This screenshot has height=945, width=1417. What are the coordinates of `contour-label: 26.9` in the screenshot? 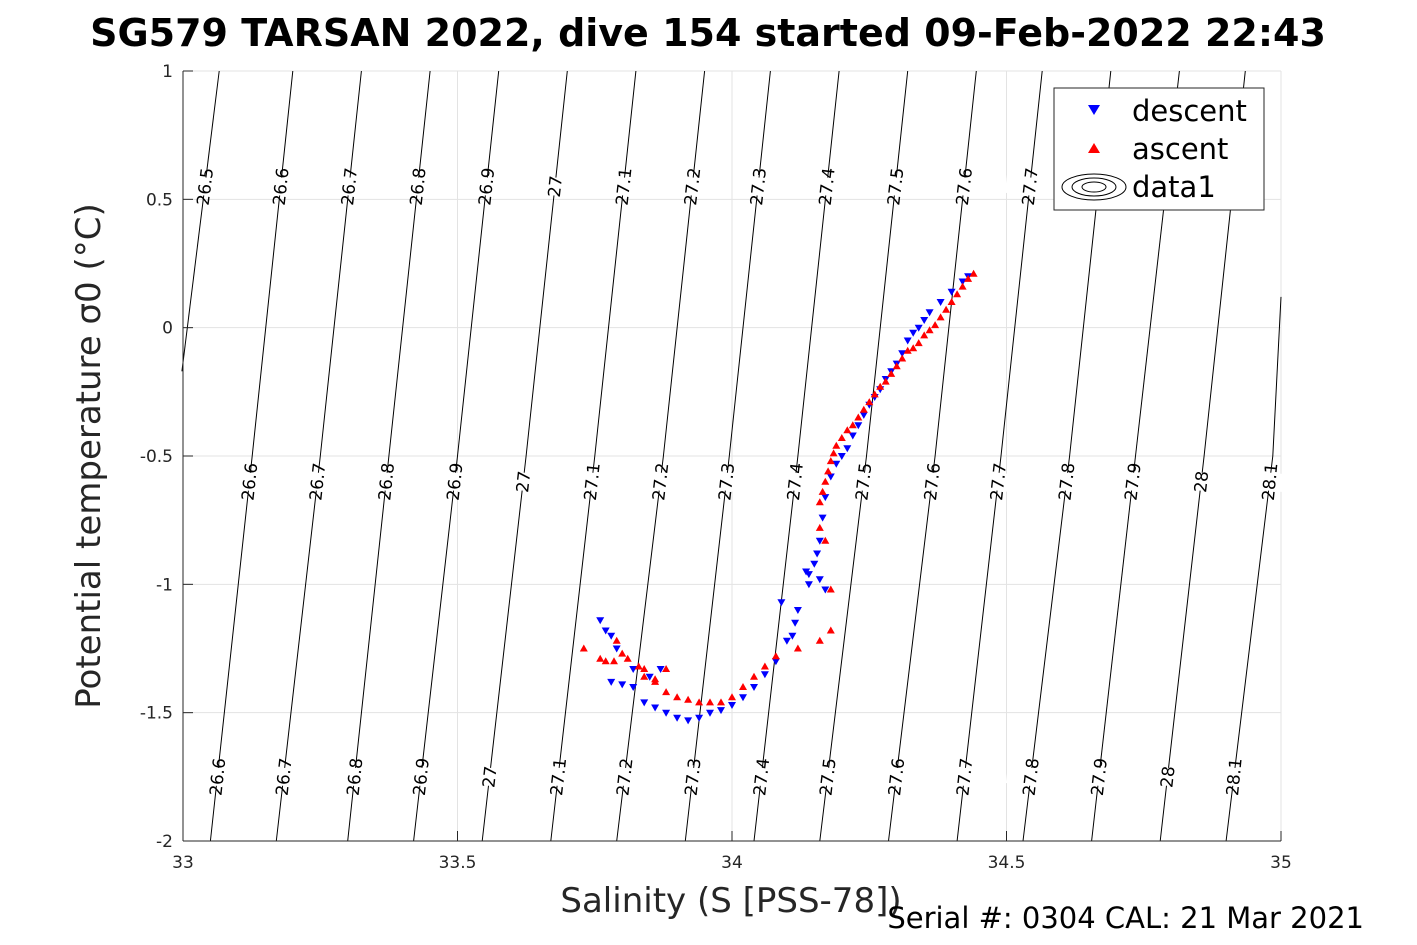 It's located at (487, 187).